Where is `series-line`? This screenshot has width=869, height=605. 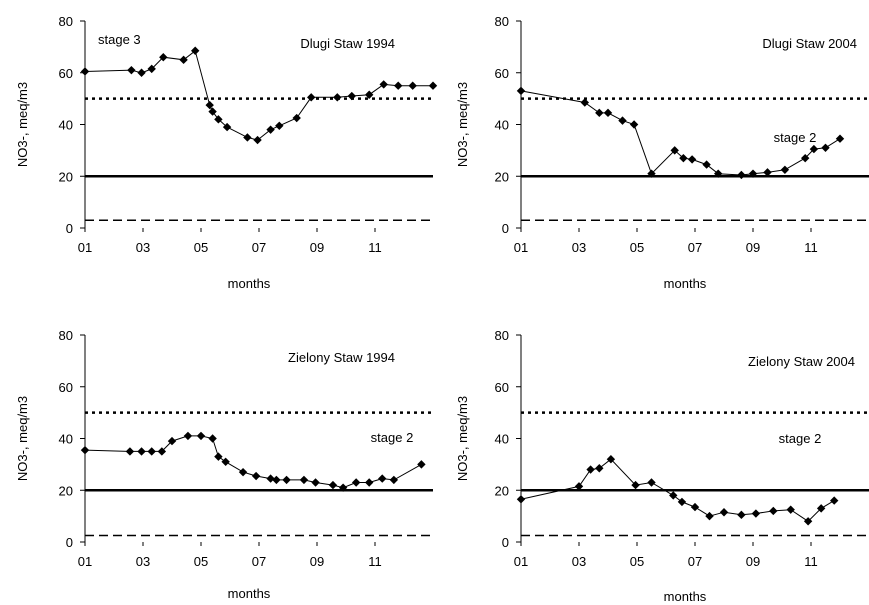
series-line is located at coordinates (258, 95).